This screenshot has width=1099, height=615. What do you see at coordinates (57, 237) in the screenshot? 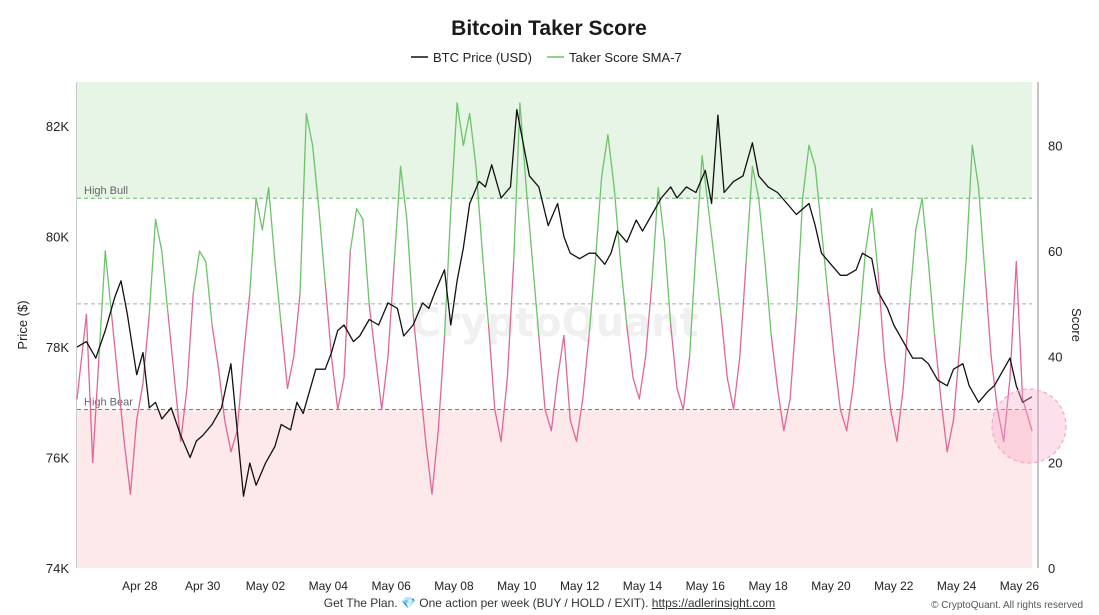
I see `y-tick-left: 80K` at bounding box center [57, 237].